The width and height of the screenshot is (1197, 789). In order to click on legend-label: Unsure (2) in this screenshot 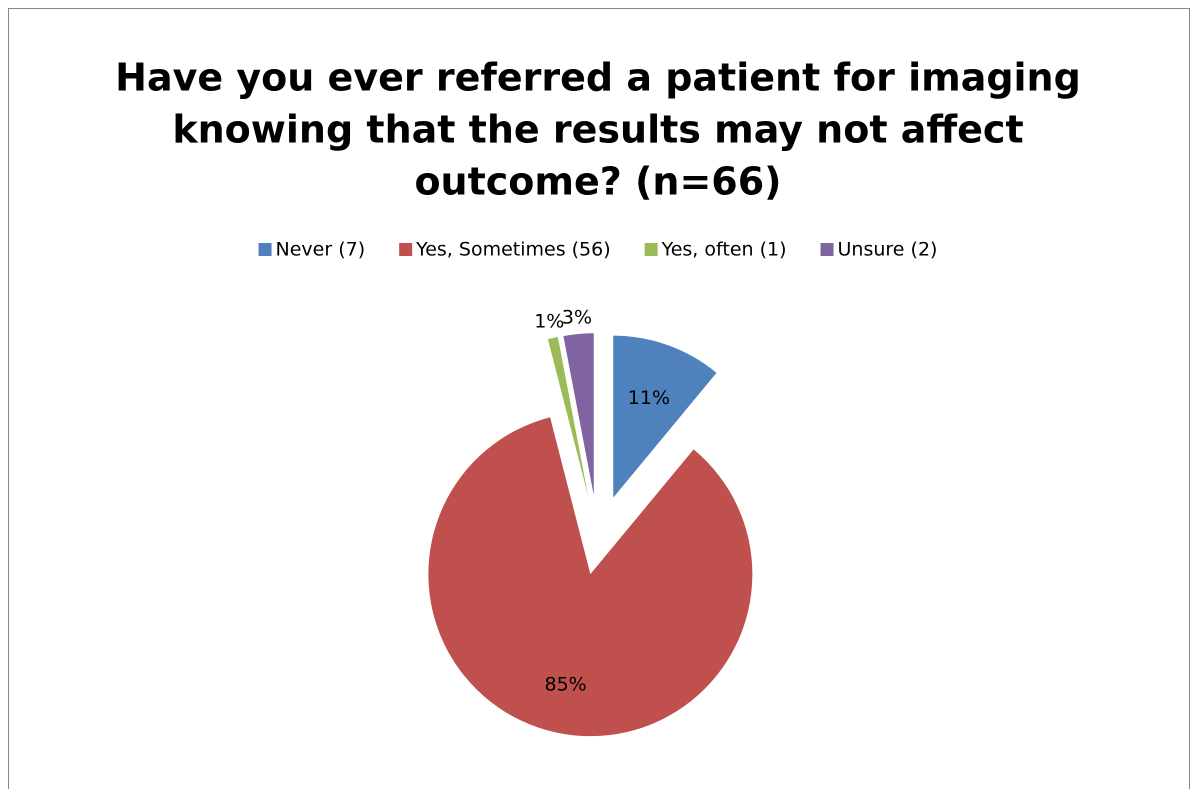, I will do `click(888, 250)`.